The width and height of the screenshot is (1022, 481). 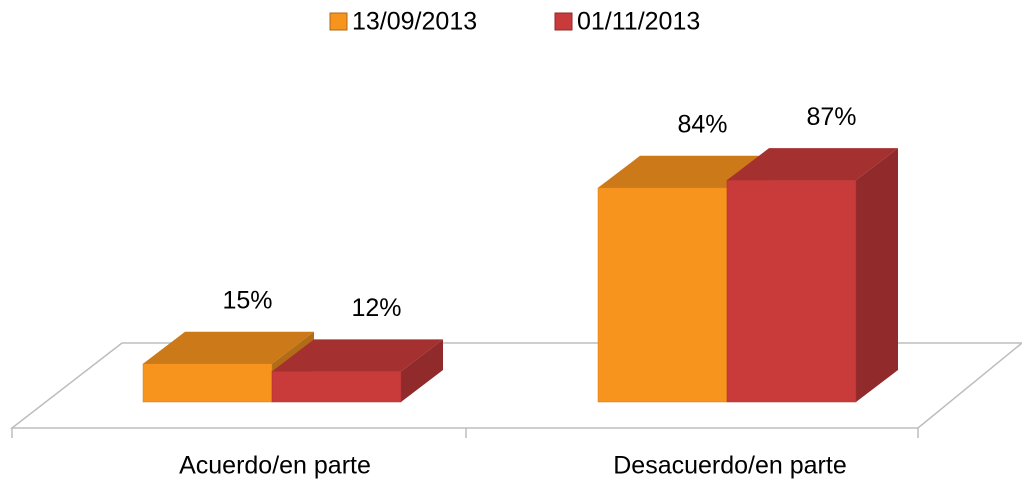 I want to click on legend-label: 13/09/2013, so click(x=414, y=22).